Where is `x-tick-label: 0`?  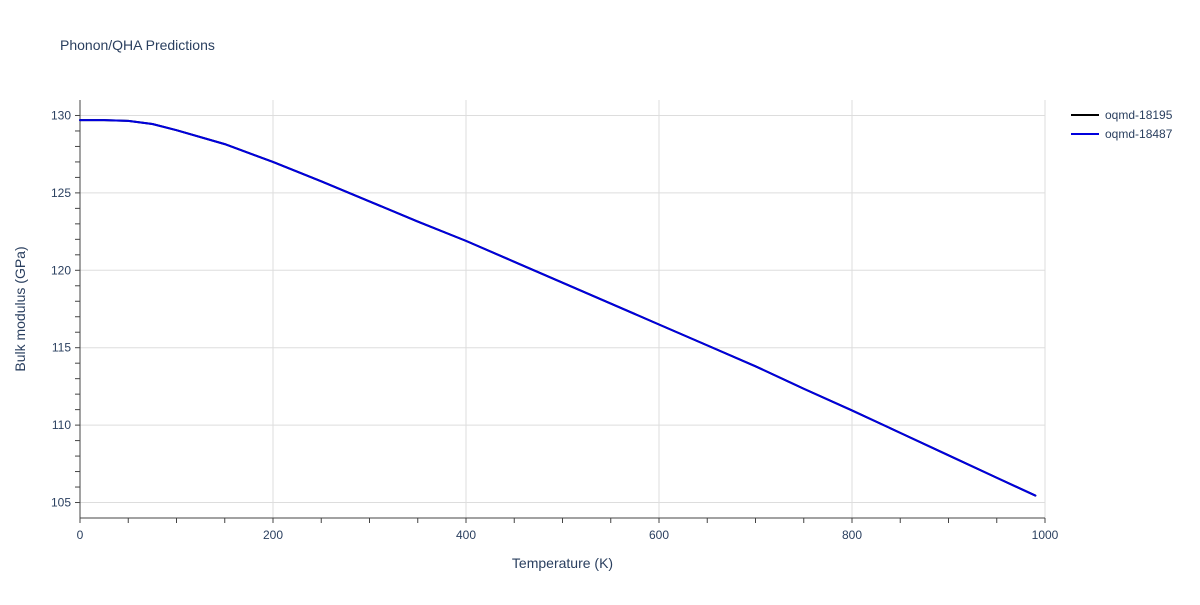 x-tick-label: 0 is located at coordinates (80, 535).